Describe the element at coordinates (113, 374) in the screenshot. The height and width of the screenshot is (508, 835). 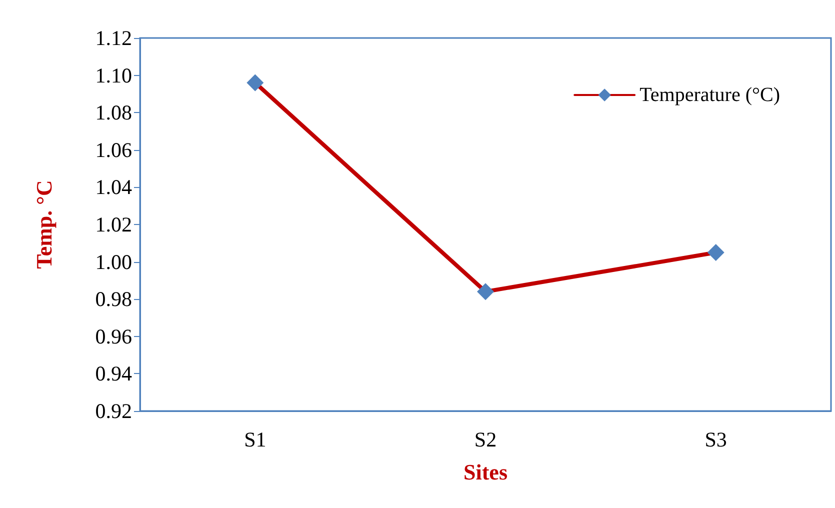
I see `y-tick-label: 0.94` at that location.